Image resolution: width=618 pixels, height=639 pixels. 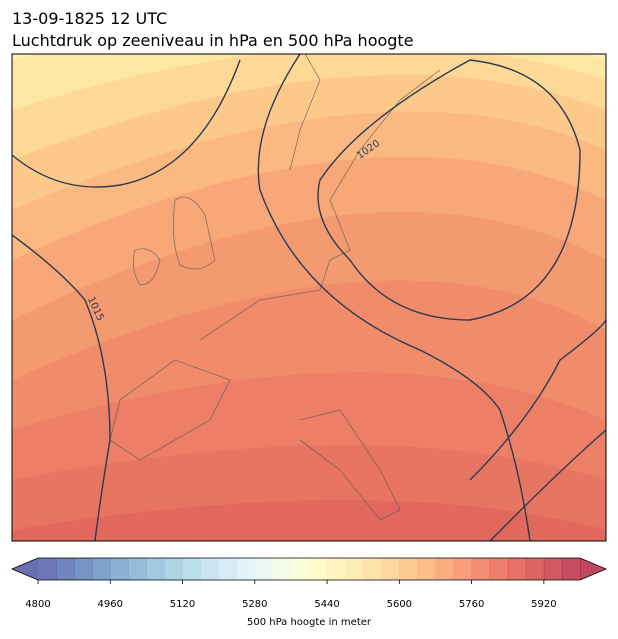 What do you see at coordinates (254, 604) in the screenshot?
I see `colorbar-tick-label: 5280` at bounding box center [254, 604].